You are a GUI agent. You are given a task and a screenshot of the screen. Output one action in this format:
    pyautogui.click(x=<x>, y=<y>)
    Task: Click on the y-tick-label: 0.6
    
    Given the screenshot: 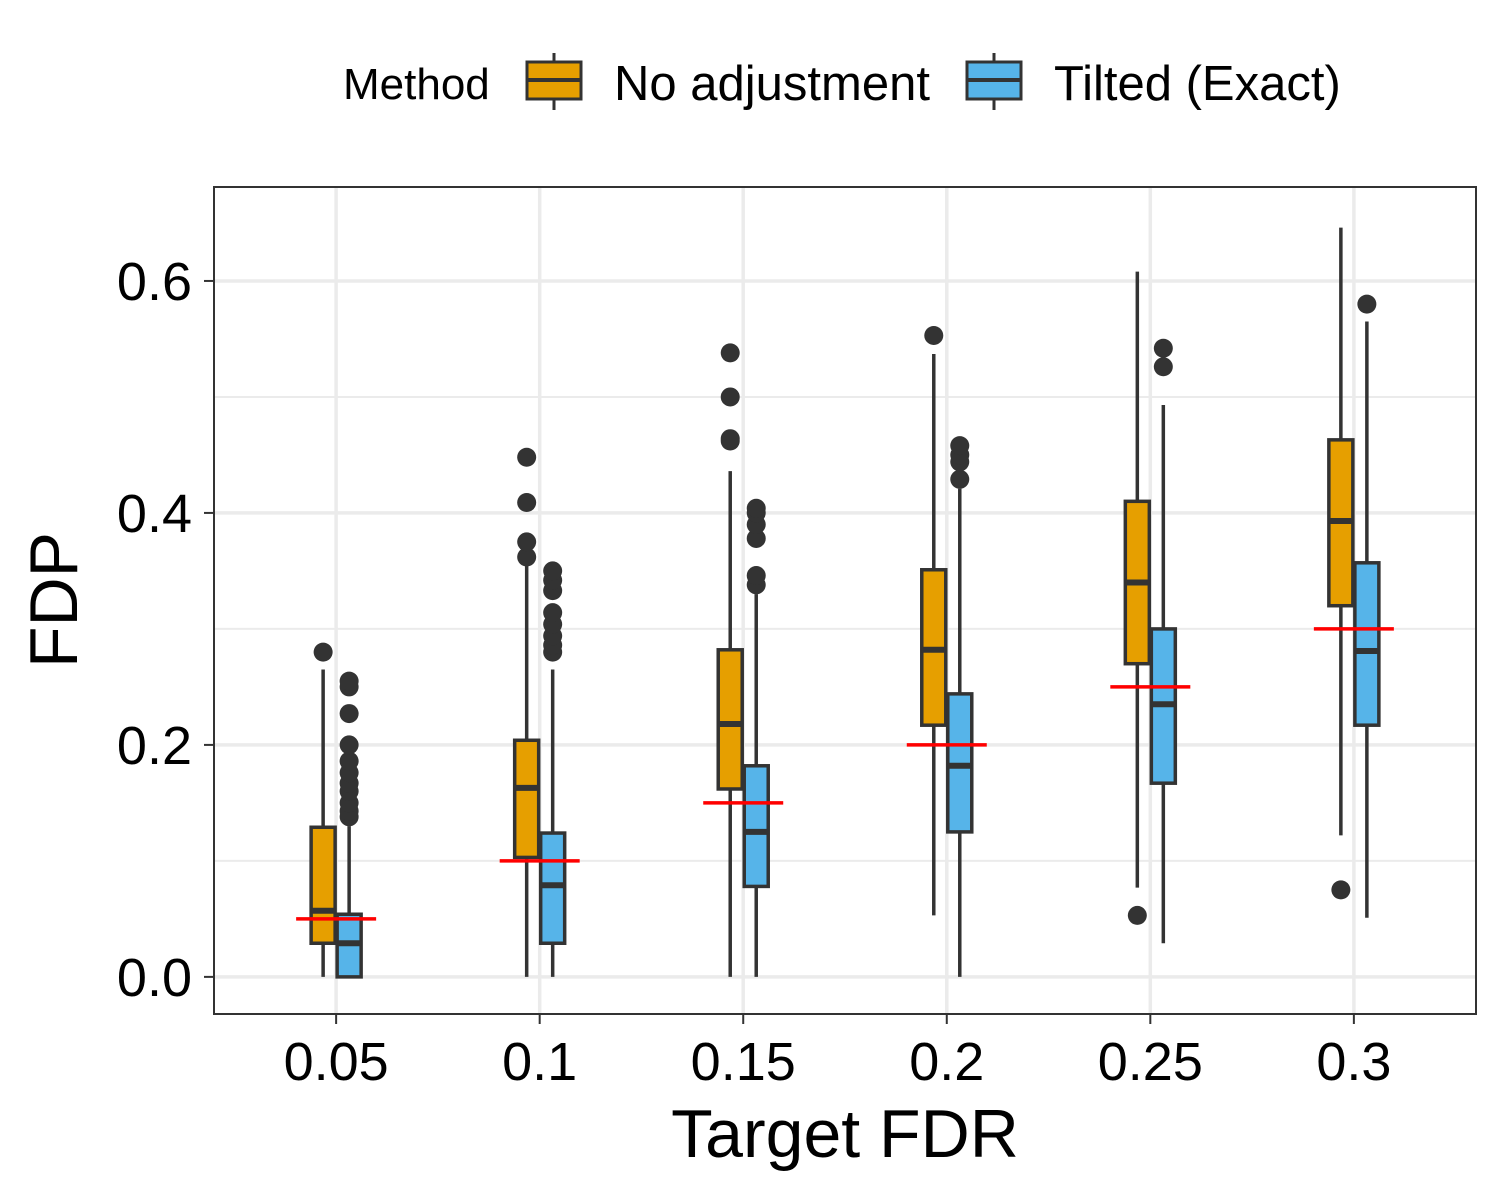 What is the action you would take?
    pyautogui.click(x=154, y=282)
    